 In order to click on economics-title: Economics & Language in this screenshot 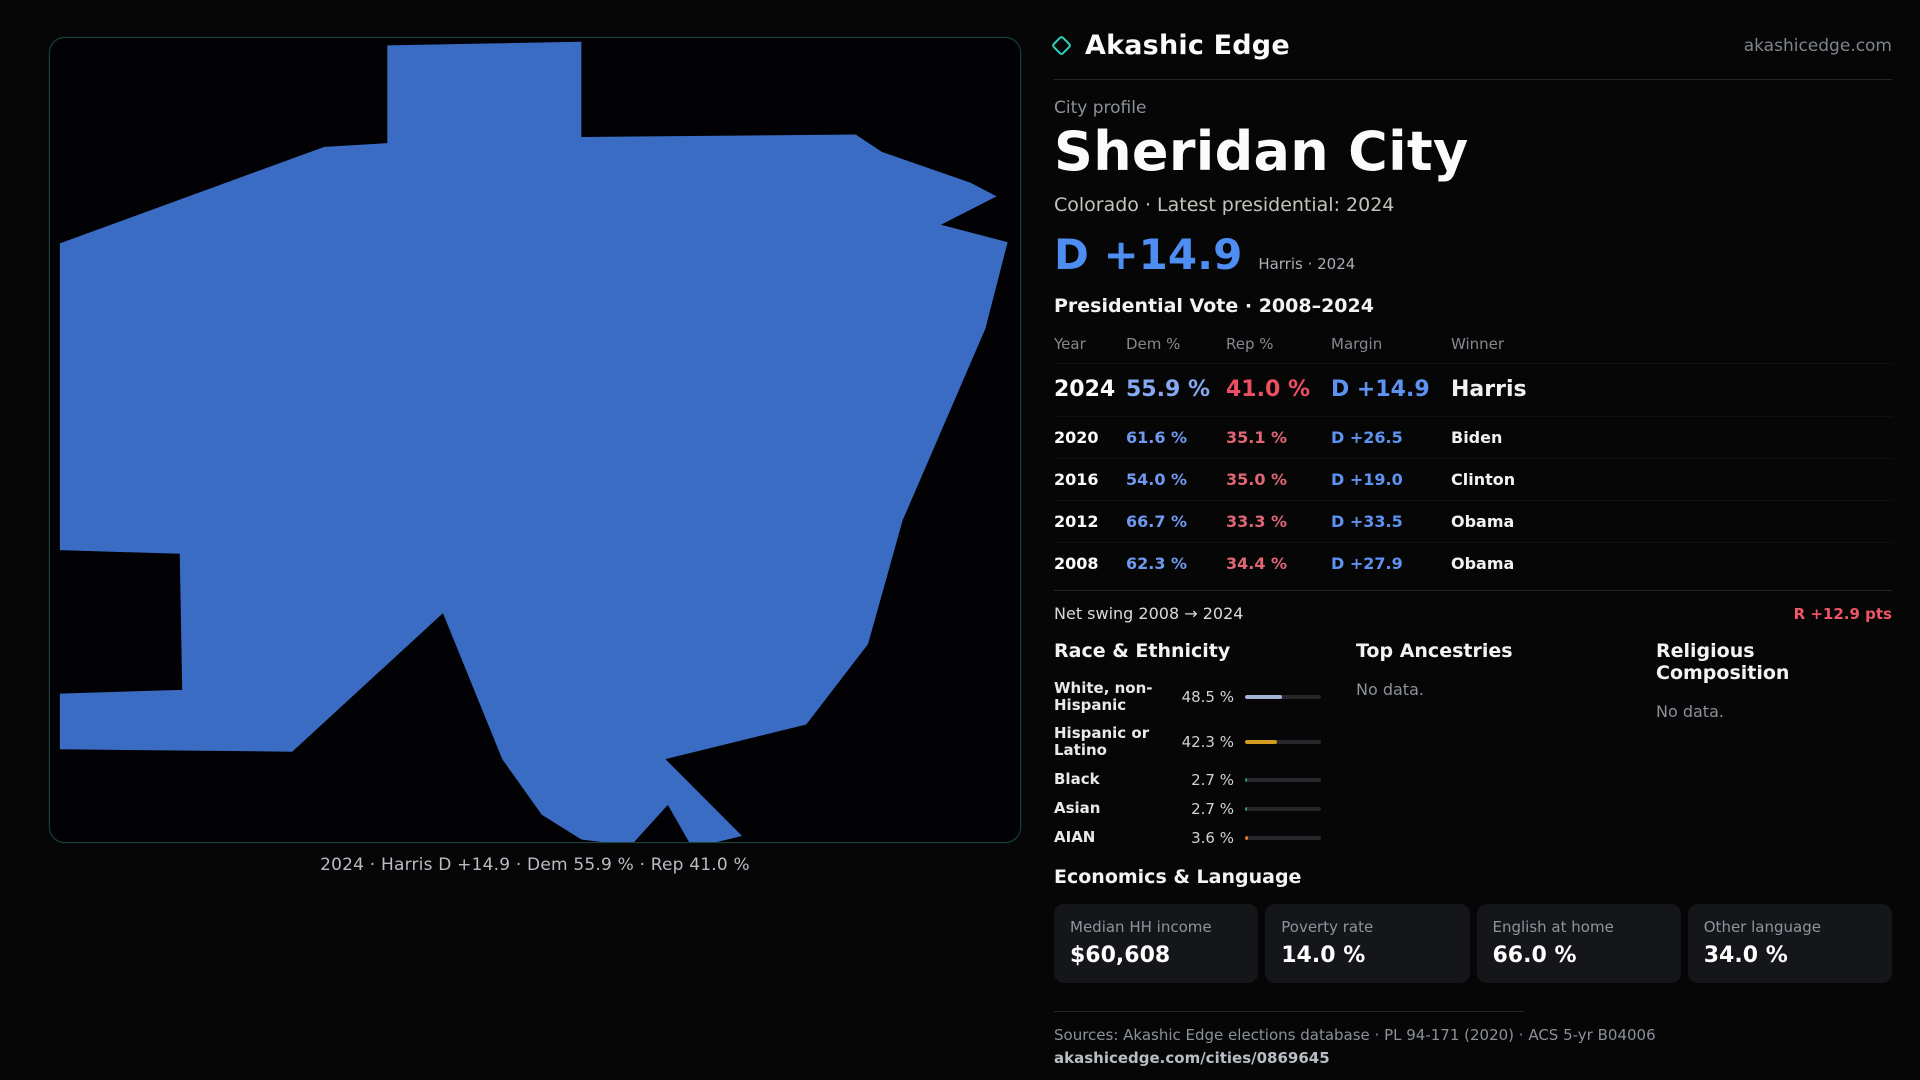, I will do `click(1178, 876)`.